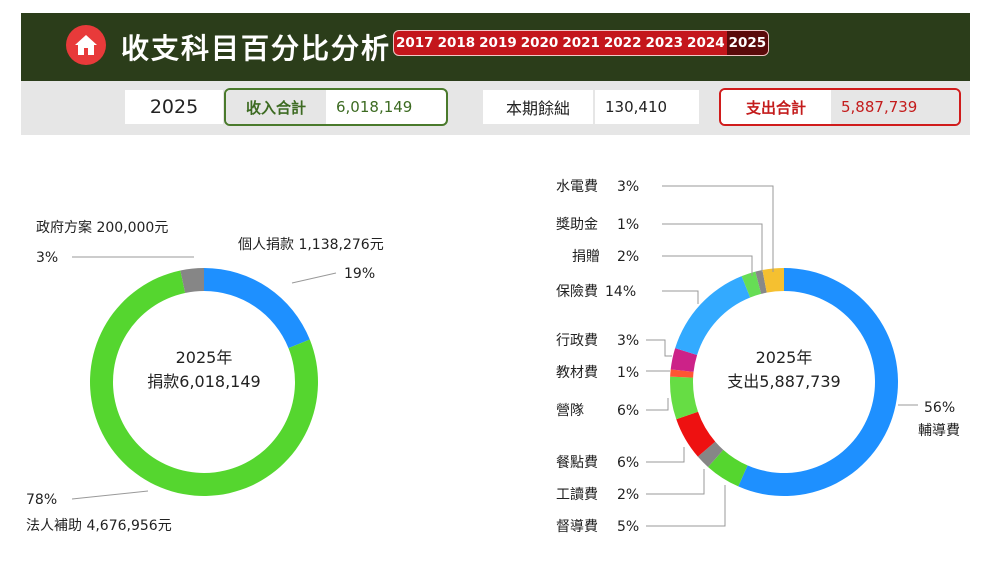  Describe the element at coordinates (784, 357) in the screenshot. I see `expense-center-year: 2025年` at that location.